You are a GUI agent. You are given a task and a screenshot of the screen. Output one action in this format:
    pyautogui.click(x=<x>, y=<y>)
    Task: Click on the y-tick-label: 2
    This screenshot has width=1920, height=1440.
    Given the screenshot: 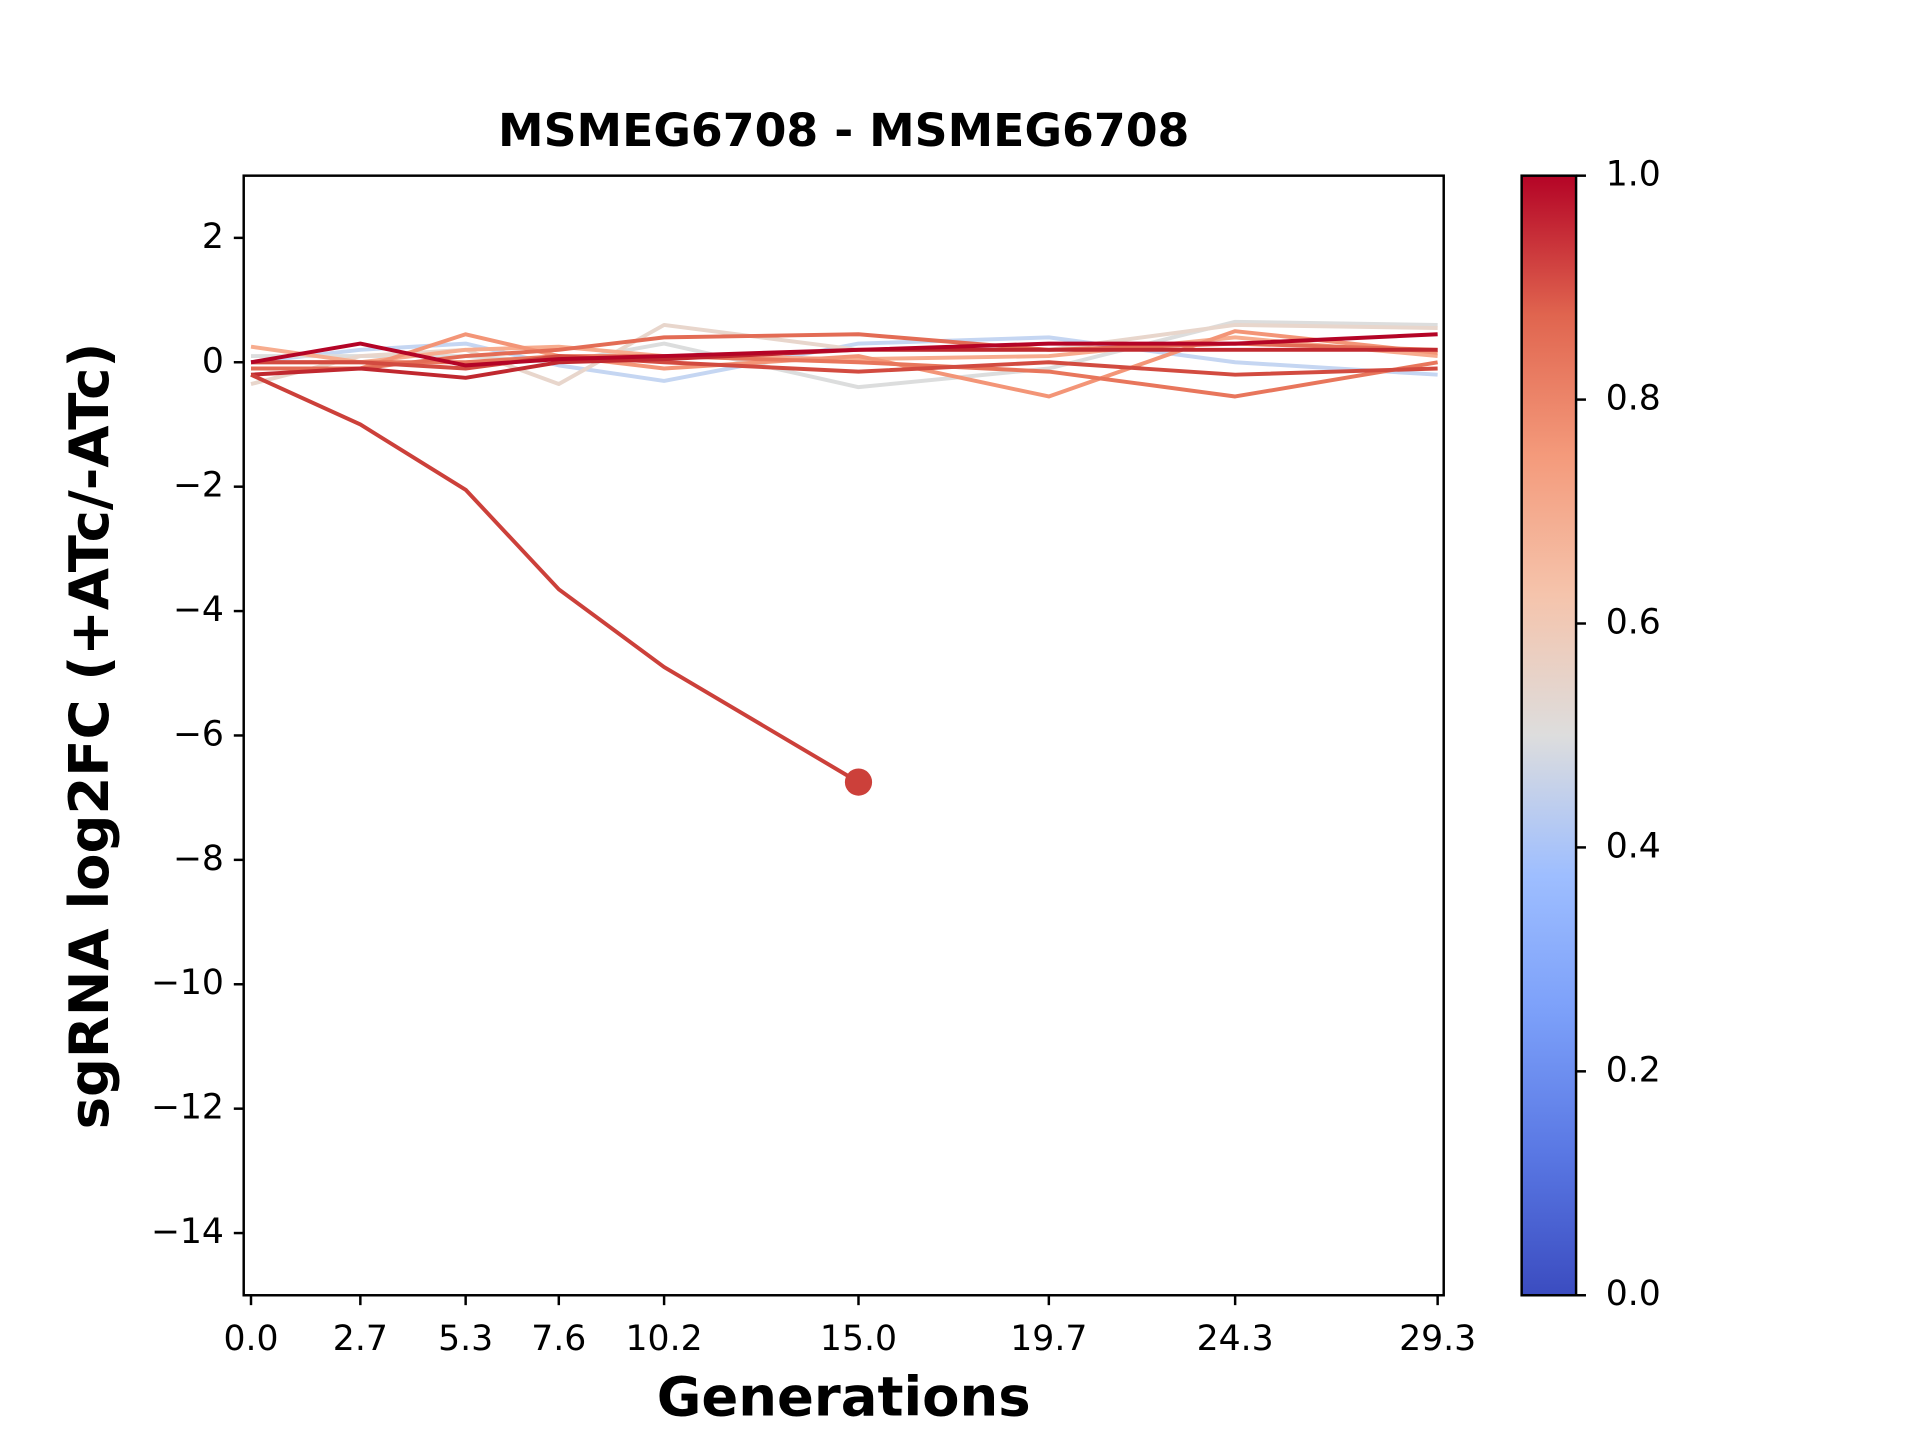 What is the action you would take?
    pyautogui.click(x=213, y=237)
    